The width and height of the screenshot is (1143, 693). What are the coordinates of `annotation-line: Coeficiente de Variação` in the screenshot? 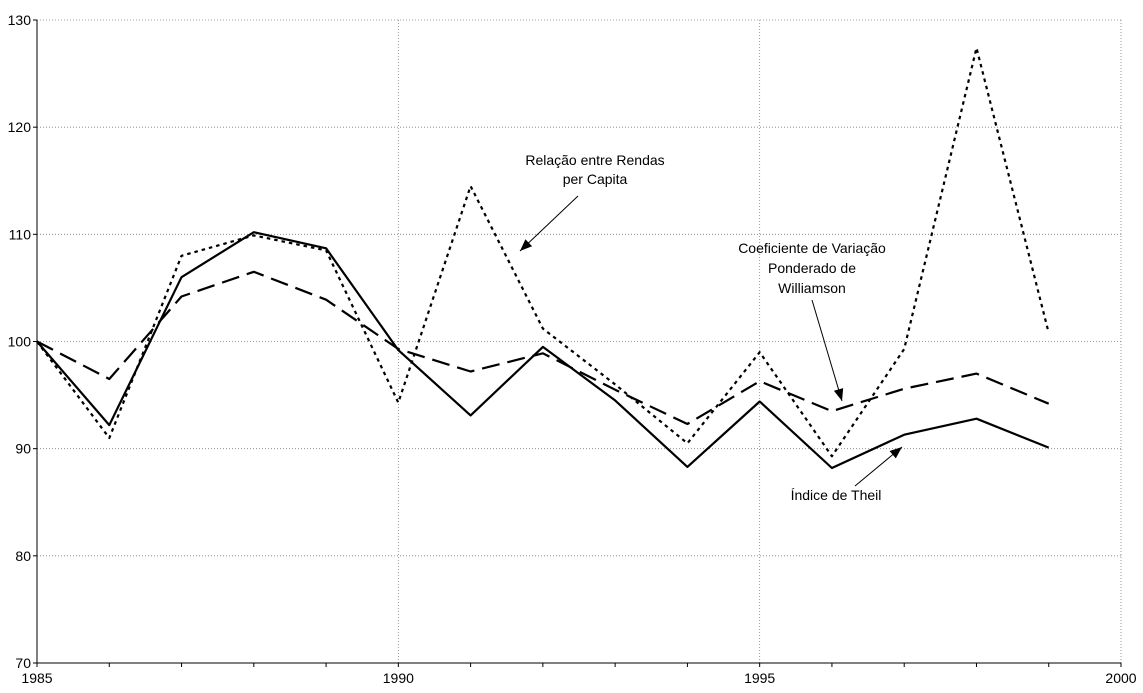 It's located at (812, 248).